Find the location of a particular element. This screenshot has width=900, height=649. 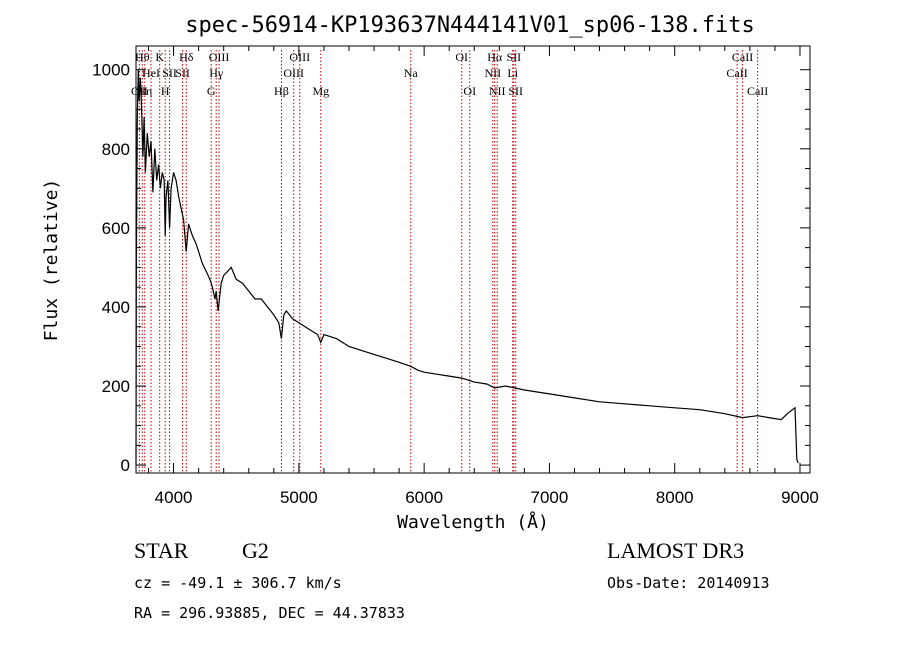

spectral-line-label: H is located at coordinates (165, 91).